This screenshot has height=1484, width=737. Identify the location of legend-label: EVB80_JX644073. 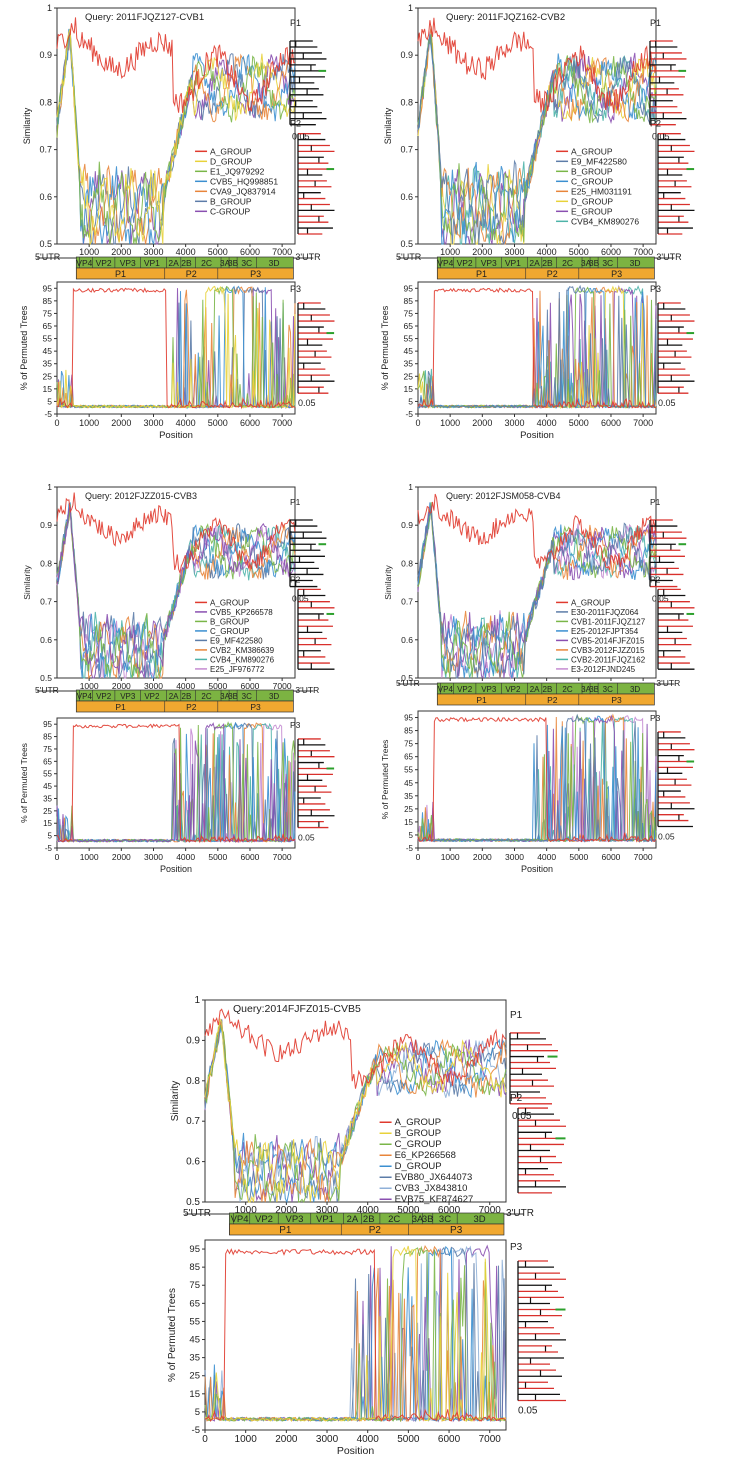
(434, 1177).